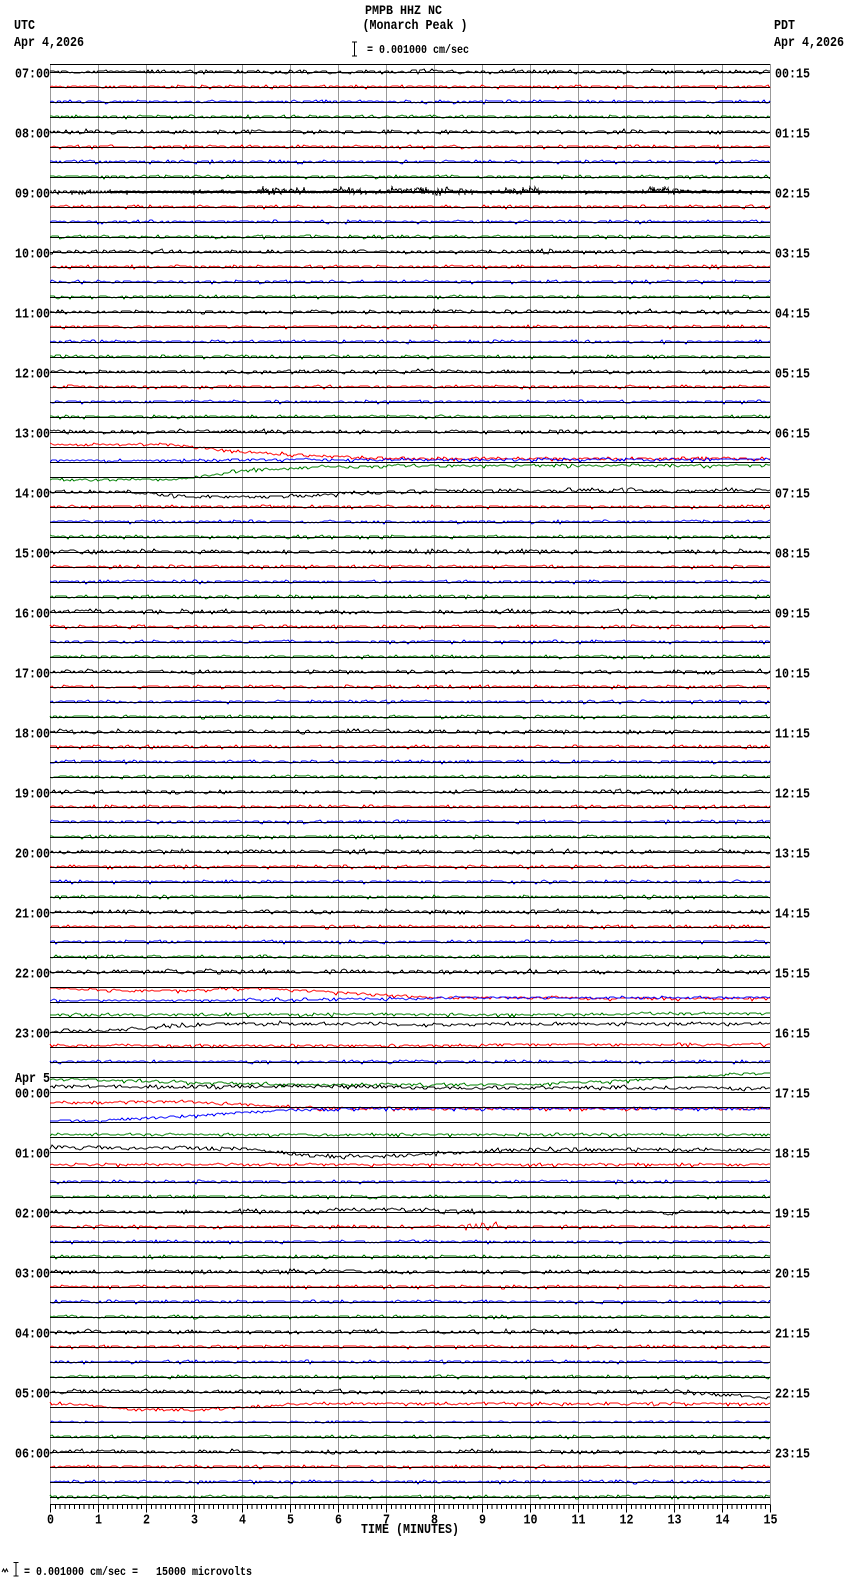 This screenshot has width=850, height=1584. I want to click on svg-text: 13, so click(675, 1521).